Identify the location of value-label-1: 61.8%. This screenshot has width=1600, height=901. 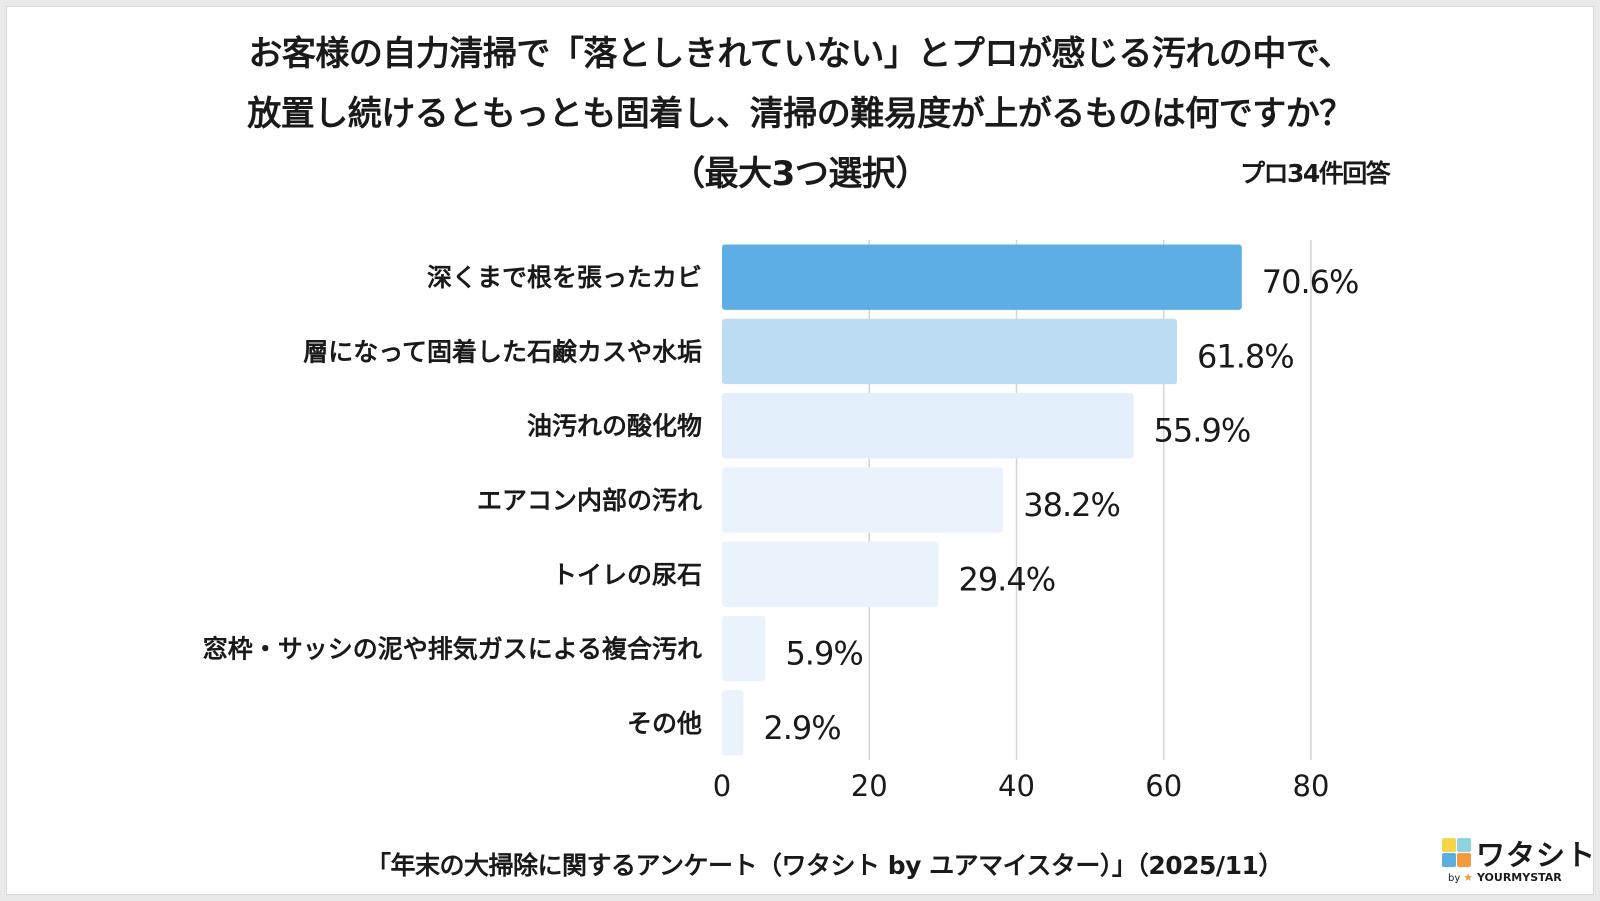
(1245, 356).